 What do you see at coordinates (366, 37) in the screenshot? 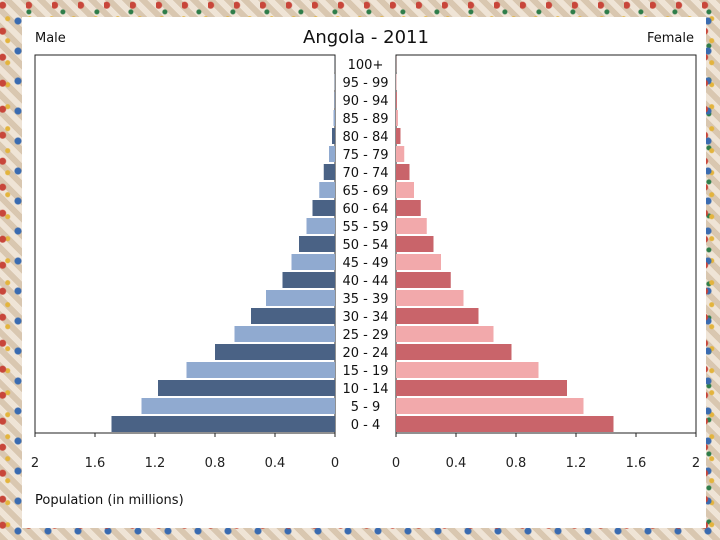
I see `chart-title: Angola - 2011` at bounding box center [366, 37].